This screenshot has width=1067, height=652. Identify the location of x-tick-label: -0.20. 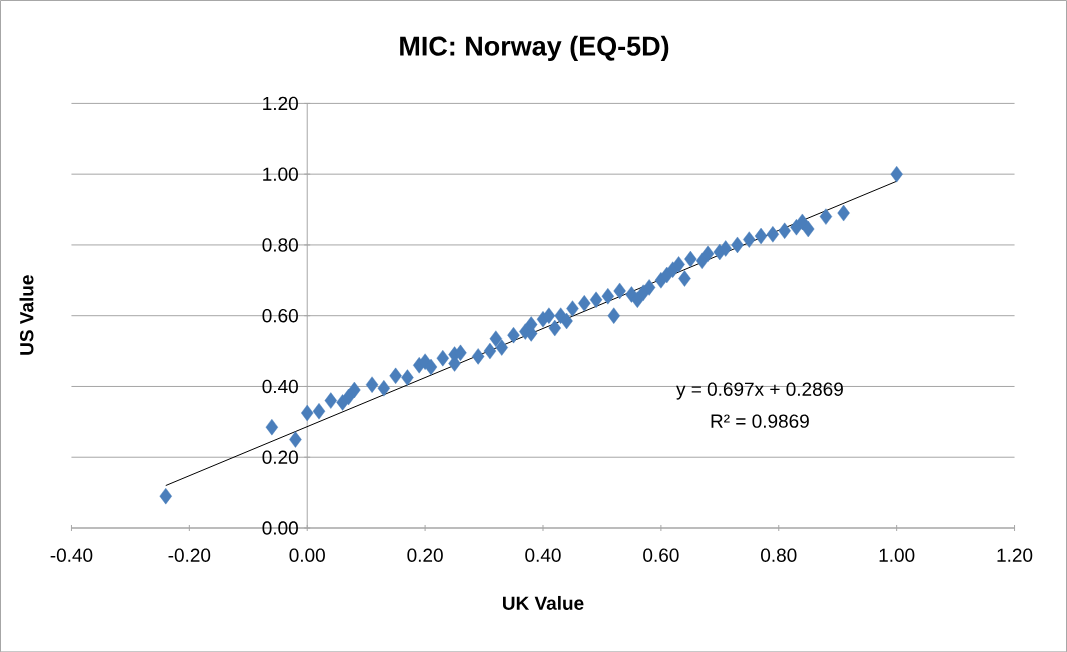
(189, 555).